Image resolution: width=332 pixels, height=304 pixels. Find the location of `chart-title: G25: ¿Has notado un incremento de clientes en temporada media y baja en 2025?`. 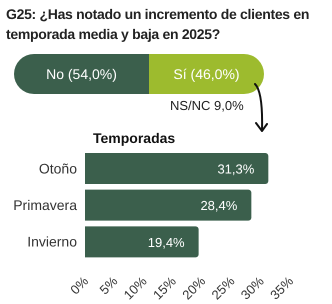

chart-title: G25: ¿Has notado un incremento de clientes en temporada media y baja en 2025? is located at coordinates (158, 24).